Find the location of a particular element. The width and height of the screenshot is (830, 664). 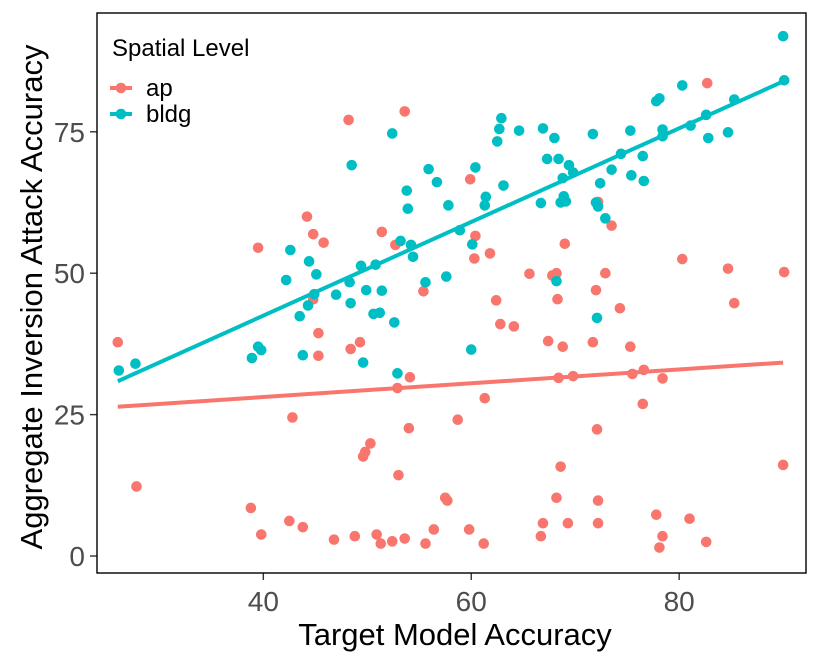

y-tick-label: 0 is located at coordinates (77, 556).